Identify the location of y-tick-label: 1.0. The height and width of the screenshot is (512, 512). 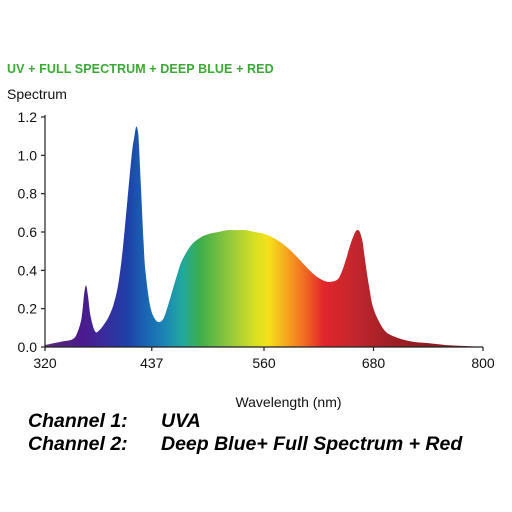
(28, 155).